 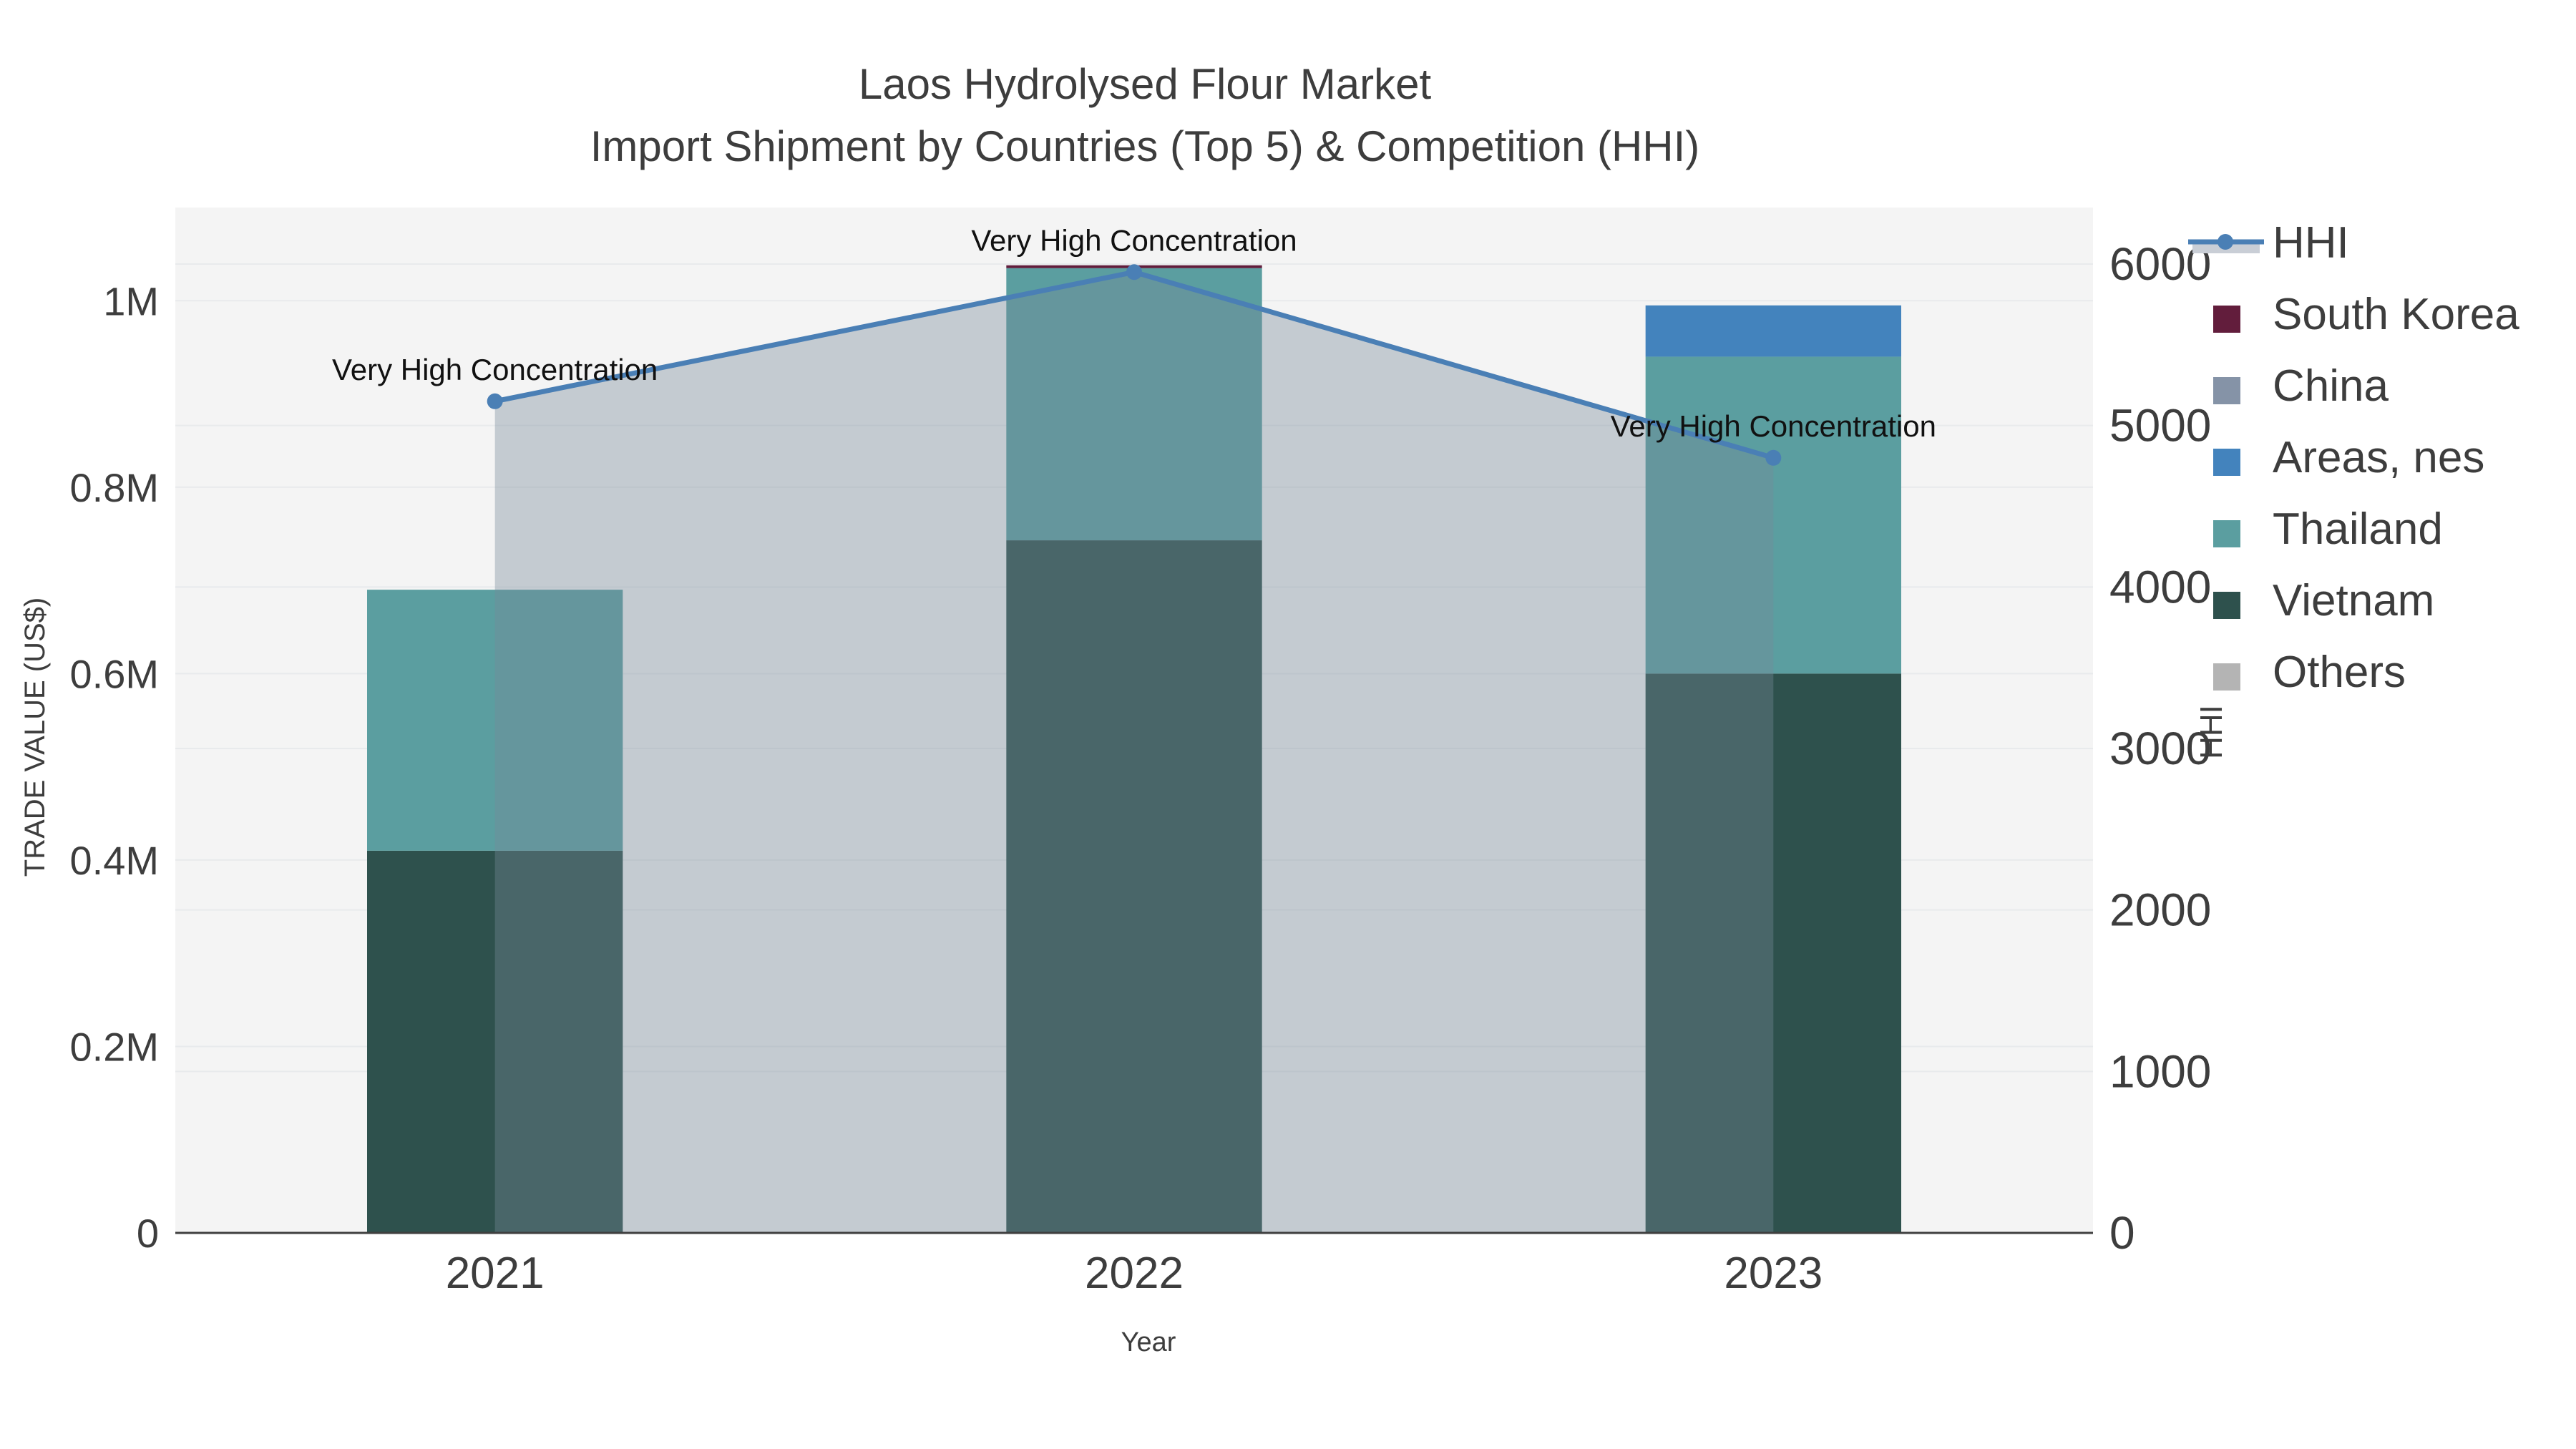 What do you see at coordinates (2211, 732) in the screenshot?
I see `right-axis-title: HHI` at bounding box center [2211, 732].